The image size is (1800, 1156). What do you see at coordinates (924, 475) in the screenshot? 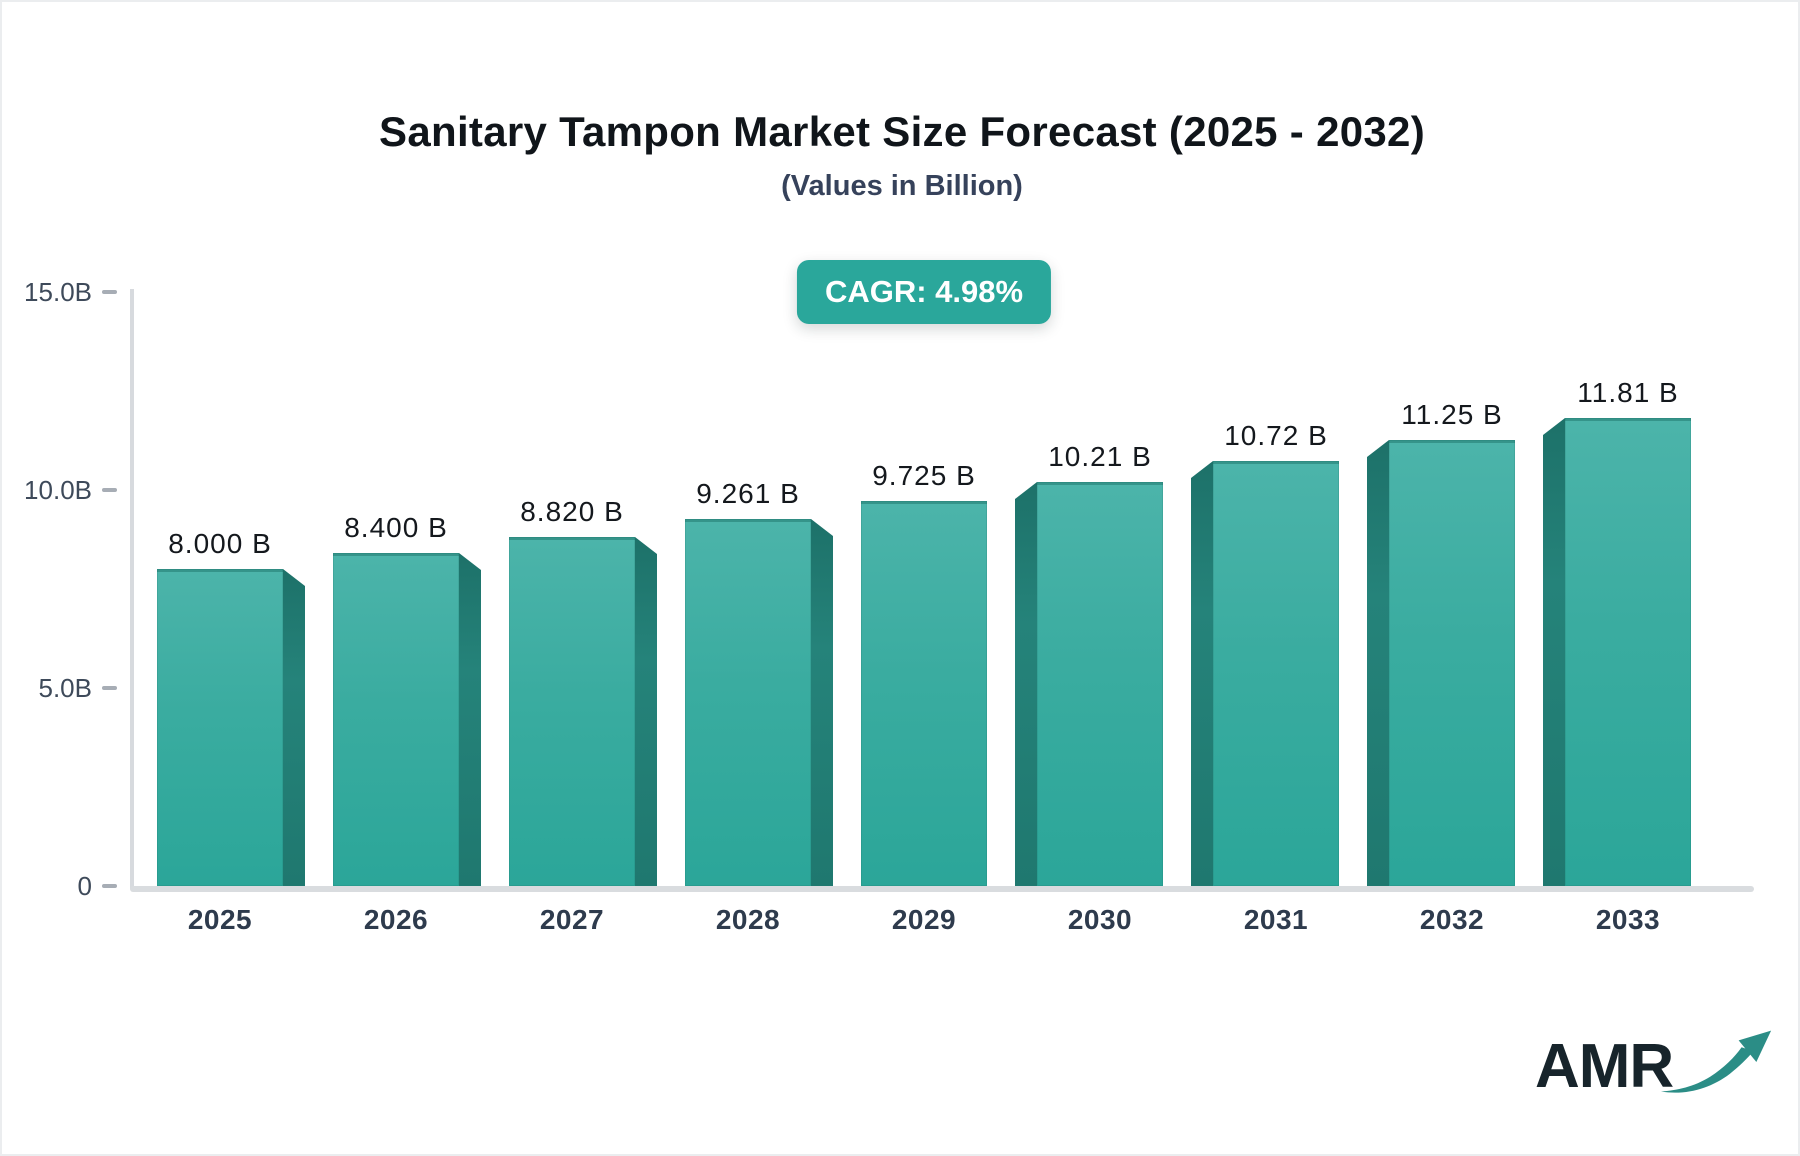
I see `bar-value-label: 9.725 B` at bounding box center [924, 475].